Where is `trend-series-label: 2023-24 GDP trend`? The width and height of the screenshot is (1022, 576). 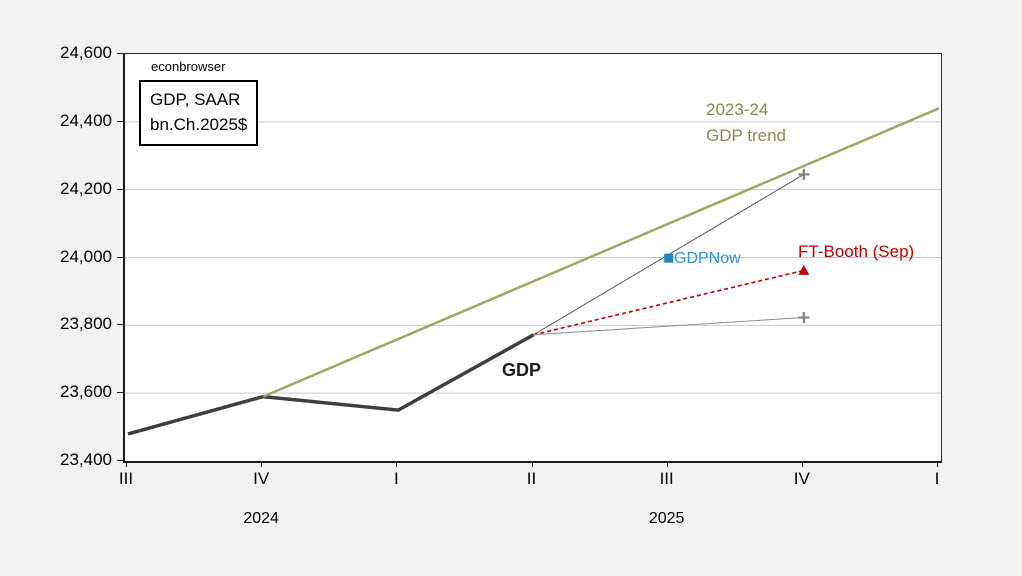
trend-series-label: 2023-24 GDP trend is located at coordinates (746, 123).